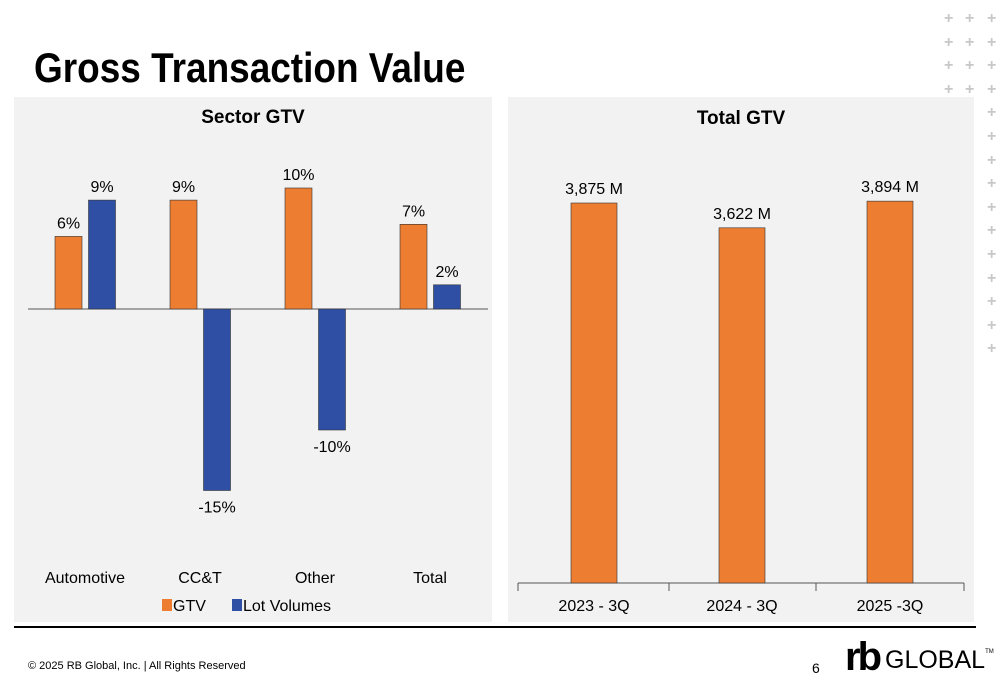 The width and height of the screenshot is (1000, 685). I want to click on category-label: 2025 -3Q, so click(890, 606).